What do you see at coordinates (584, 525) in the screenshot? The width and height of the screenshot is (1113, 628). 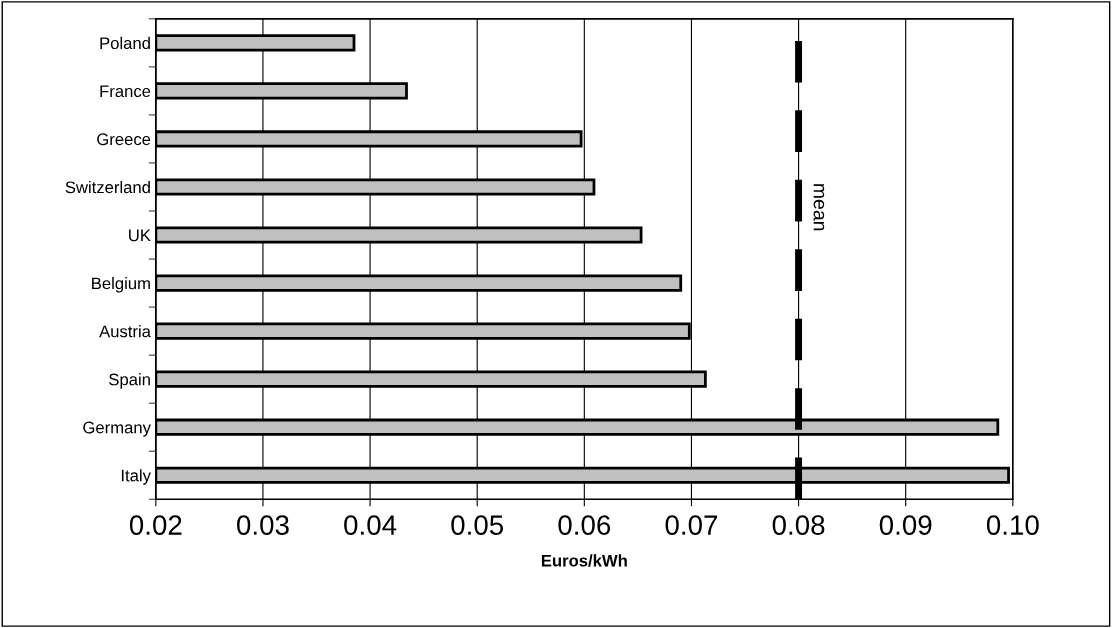 I see `x-tick-label: 0.06` at bounding box center [584, 525].